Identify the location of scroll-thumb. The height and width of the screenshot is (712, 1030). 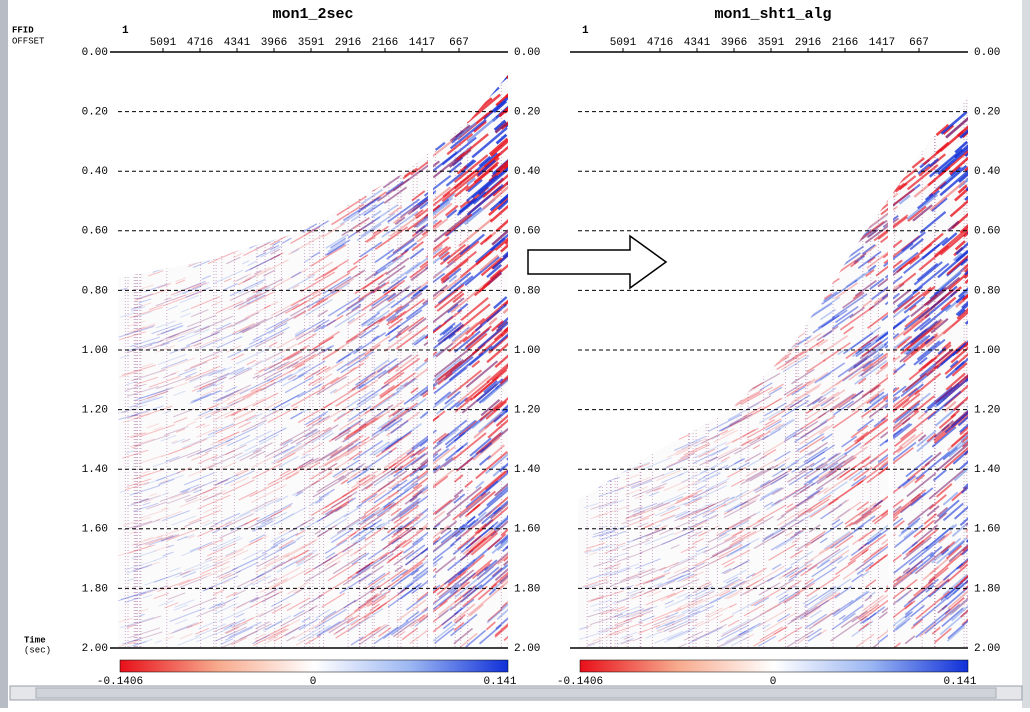
(516, 693).